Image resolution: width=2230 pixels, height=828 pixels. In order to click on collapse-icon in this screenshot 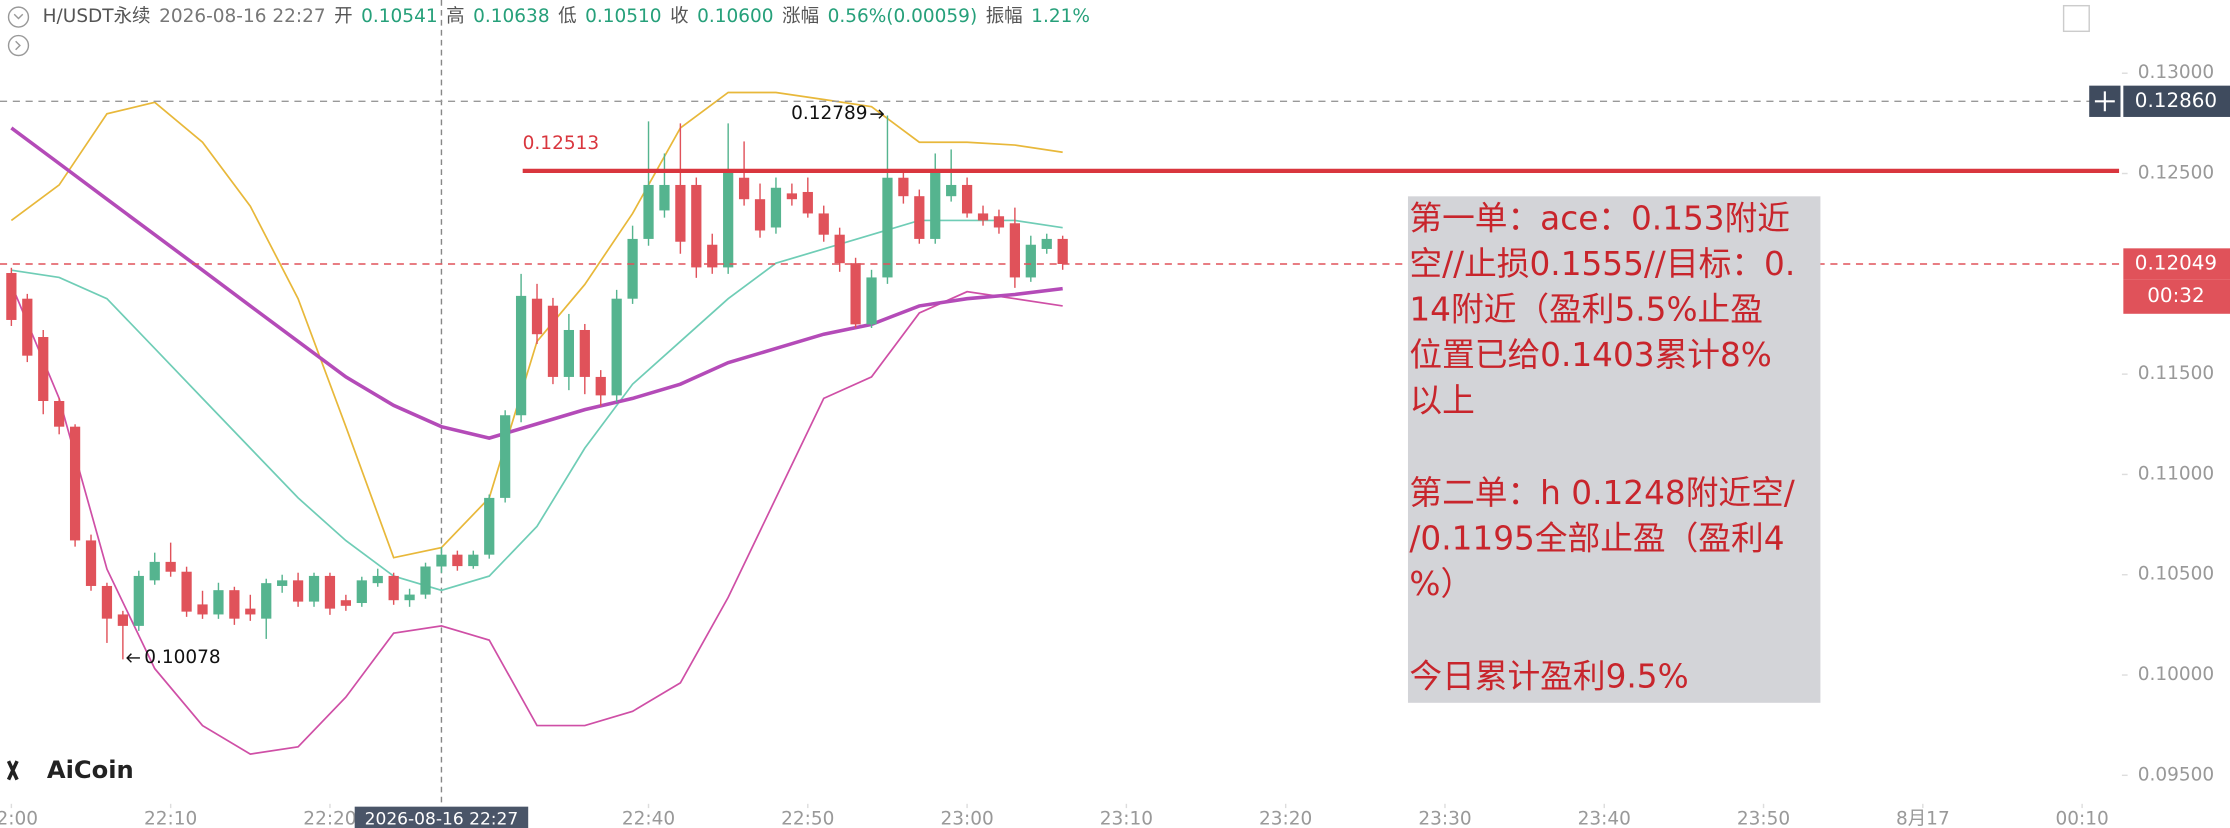, I will do `click(18, 17)`.